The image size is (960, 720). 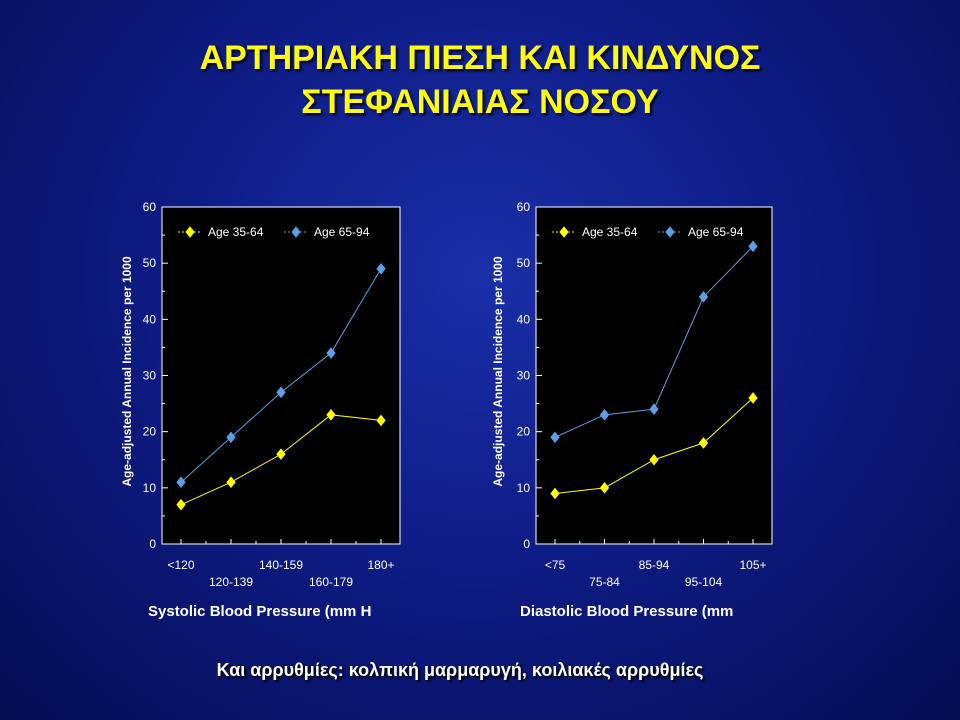 I want to click on x-tick-label: <120, so click(x=180, y=565).